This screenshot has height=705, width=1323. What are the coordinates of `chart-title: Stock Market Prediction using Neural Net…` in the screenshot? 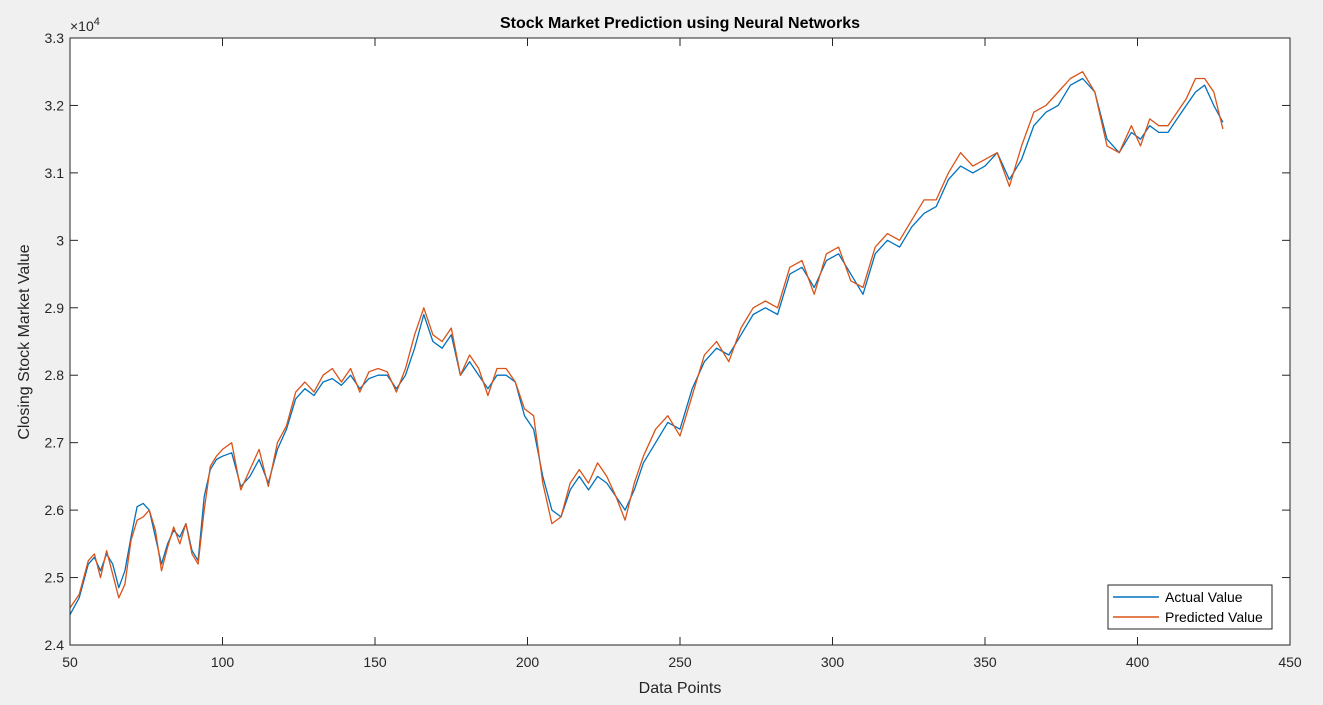 It's located at (680, 23).